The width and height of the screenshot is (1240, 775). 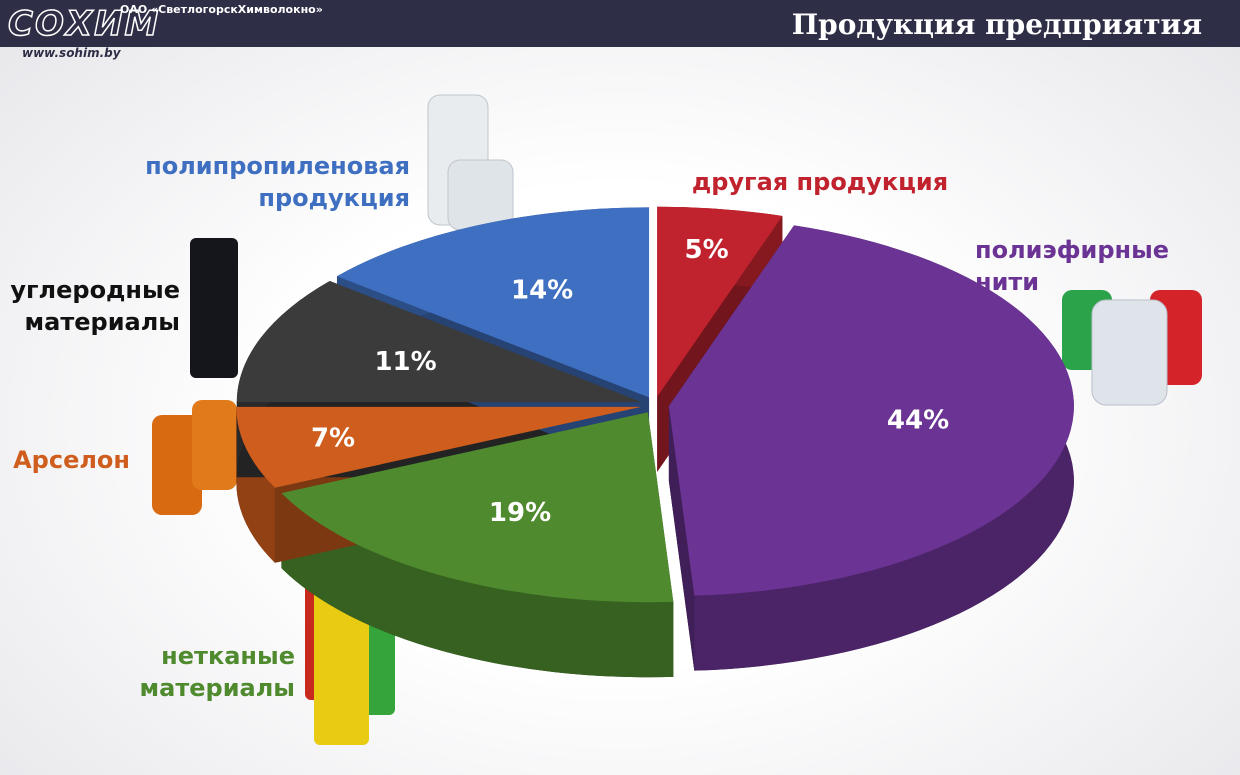 What do you see at coordinates (1072, 266) in the screenshot?
I see `category-label: полиэфирные нити` at bounding box center [1072, 266].